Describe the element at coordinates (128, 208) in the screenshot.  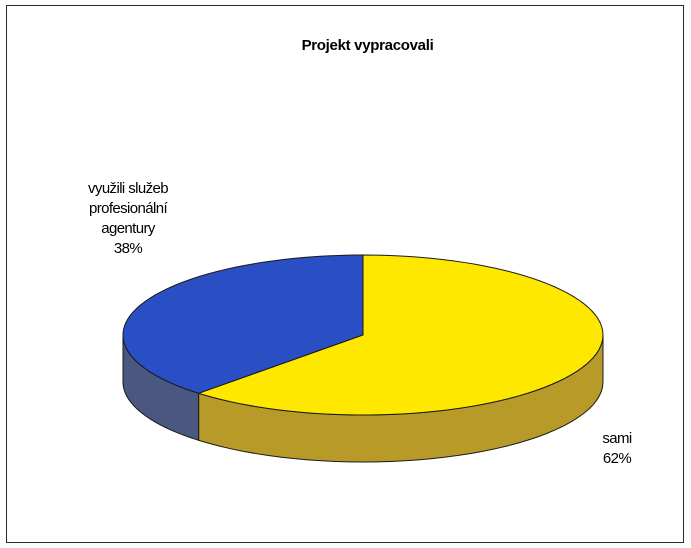
I see `slice-label-agency-line-2: profesionální` at that location.